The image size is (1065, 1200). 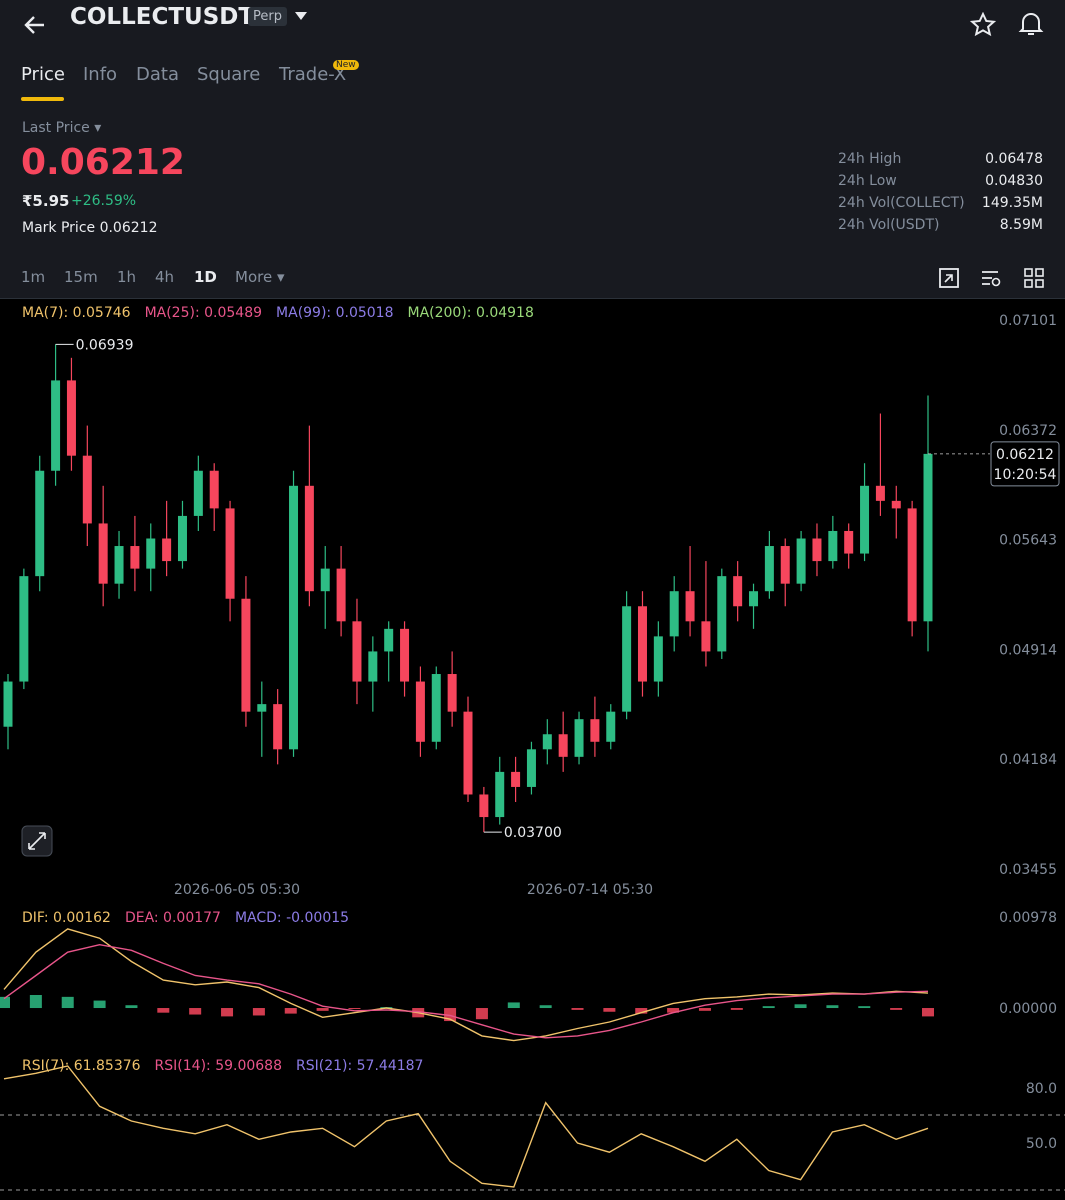 I want to click on tab: Square, so click(x=229, y=74).